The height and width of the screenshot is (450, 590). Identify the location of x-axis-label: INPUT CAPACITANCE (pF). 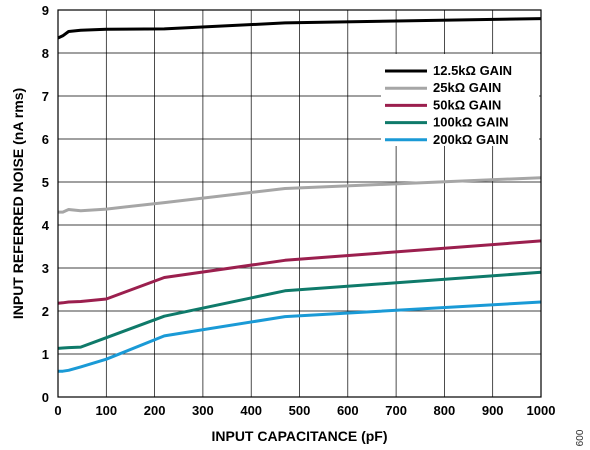
(299, 436).